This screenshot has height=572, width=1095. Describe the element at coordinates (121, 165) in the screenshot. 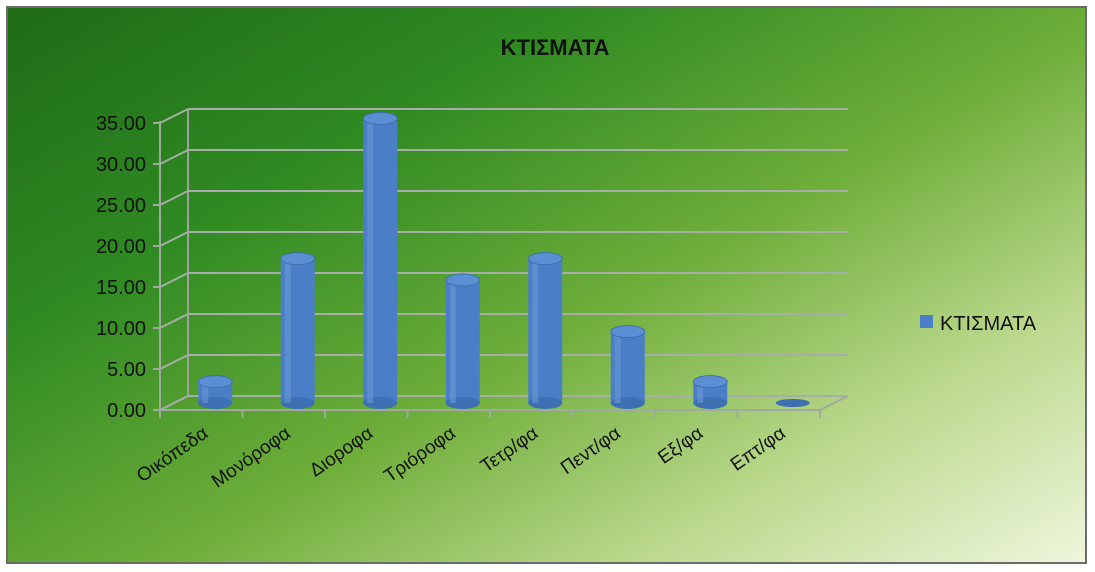

I see `y-tick-label: 30.00` at that location.